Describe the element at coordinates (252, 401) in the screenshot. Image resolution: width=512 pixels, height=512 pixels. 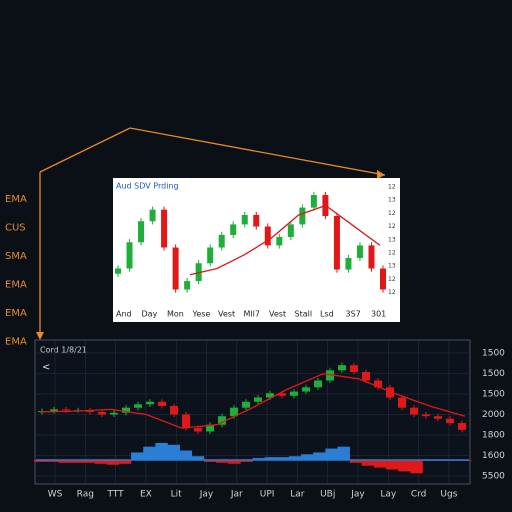
I see `main-ema-line` at that location.